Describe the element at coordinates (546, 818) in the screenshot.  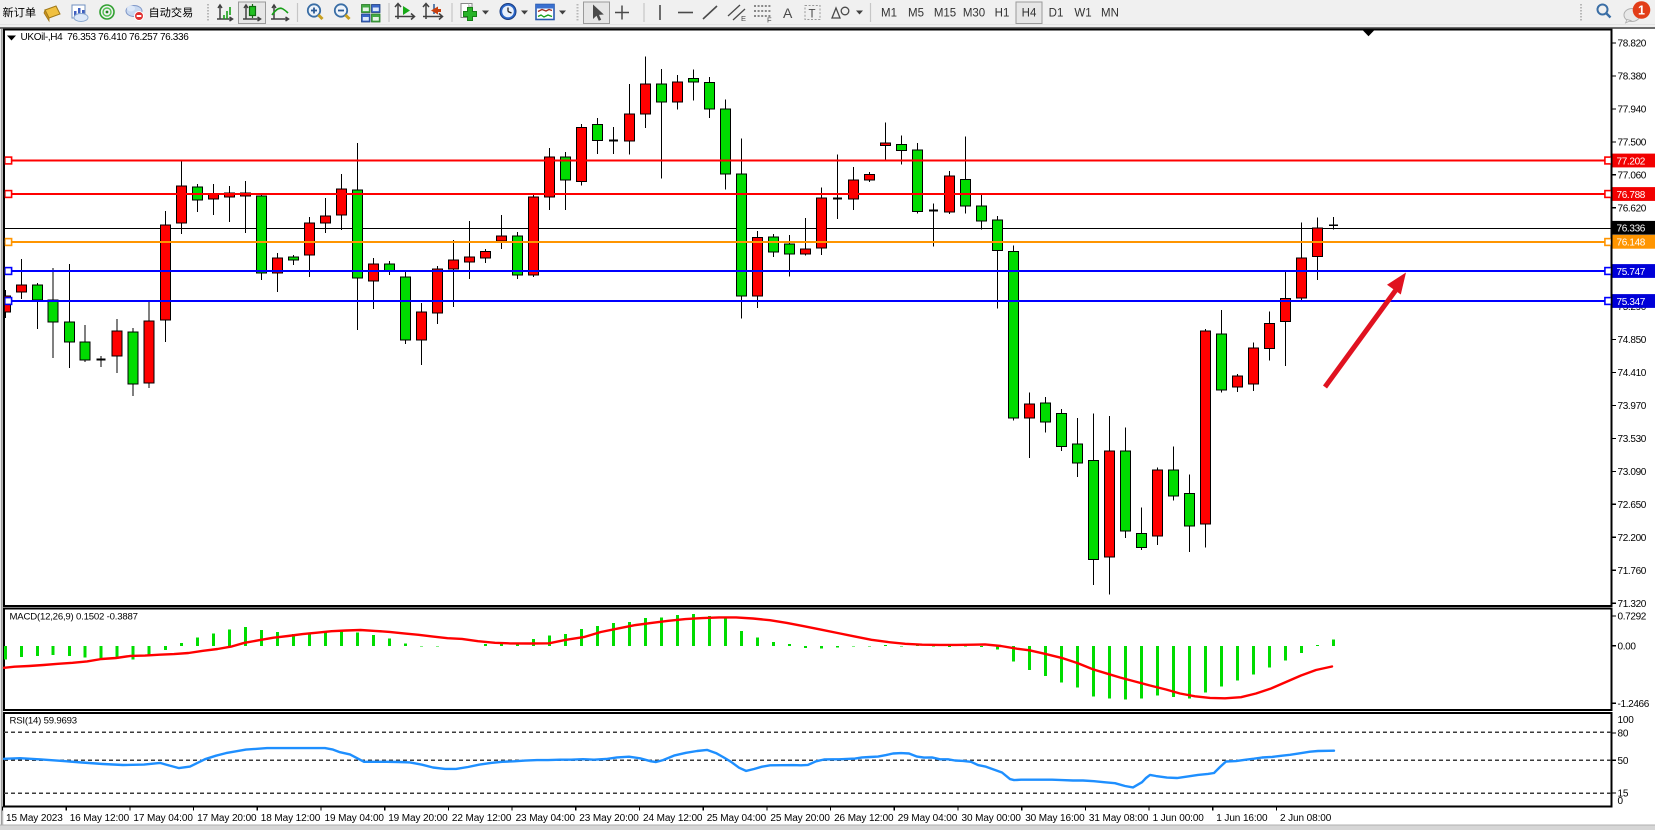
I see `svg-text: 23 May 04:00` at that location.